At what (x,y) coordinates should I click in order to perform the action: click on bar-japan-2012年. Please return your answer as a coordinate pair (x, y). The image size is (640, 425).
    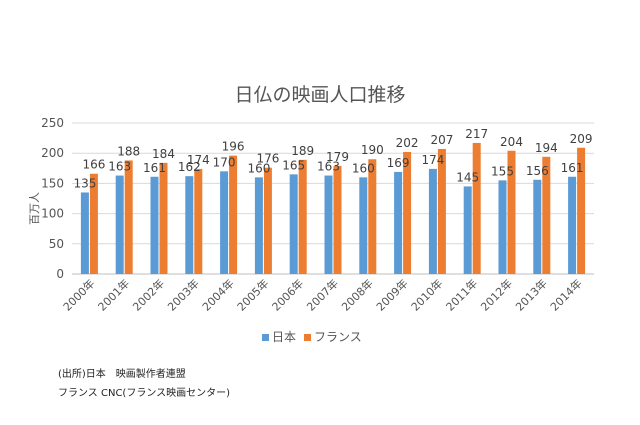
    Looking at the image, I should click on (502, 227).